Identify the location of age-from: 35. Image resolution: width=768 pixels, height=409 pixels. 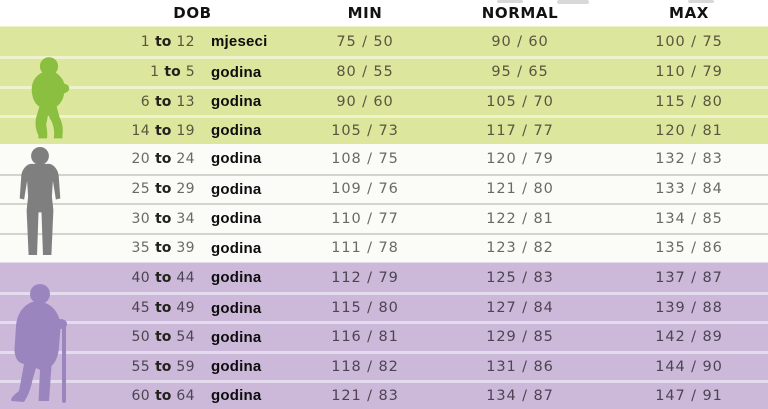
(141, 248).